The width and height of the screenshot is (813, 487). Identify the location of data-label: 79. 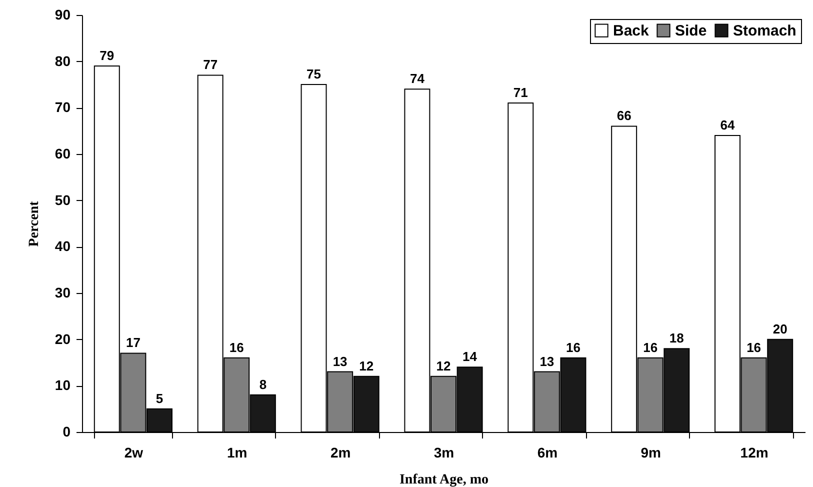
(107, 55).